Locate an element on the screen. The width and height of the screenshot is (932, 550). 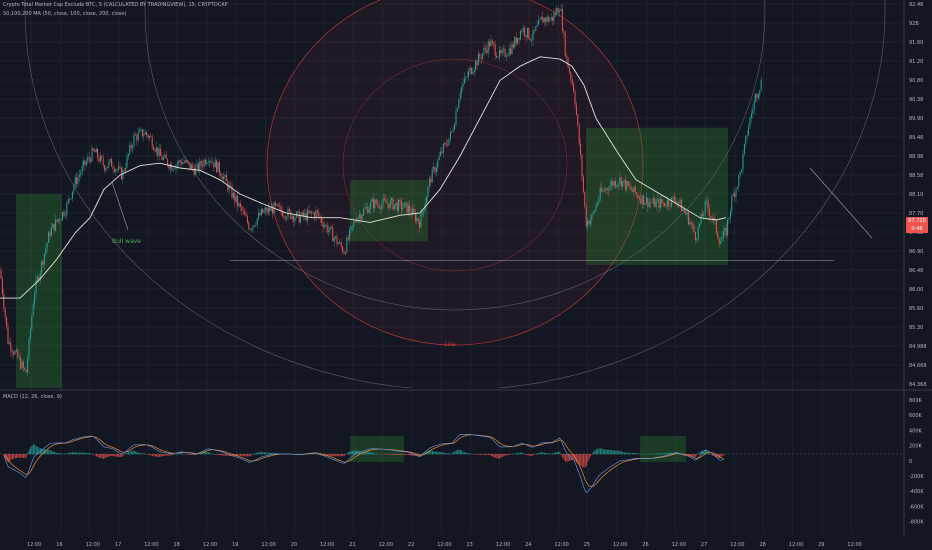
price-tick-label: 90.38 is located at coordinates (916, 100).